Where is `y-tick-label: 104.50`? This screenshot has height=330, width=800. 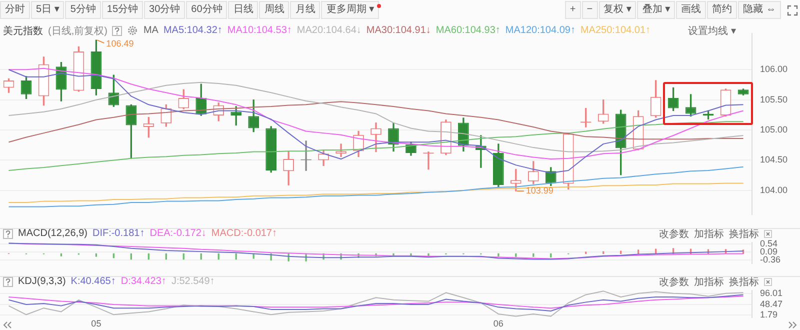
y-tick-label: 104.50 is located at coordinates (774, 159).